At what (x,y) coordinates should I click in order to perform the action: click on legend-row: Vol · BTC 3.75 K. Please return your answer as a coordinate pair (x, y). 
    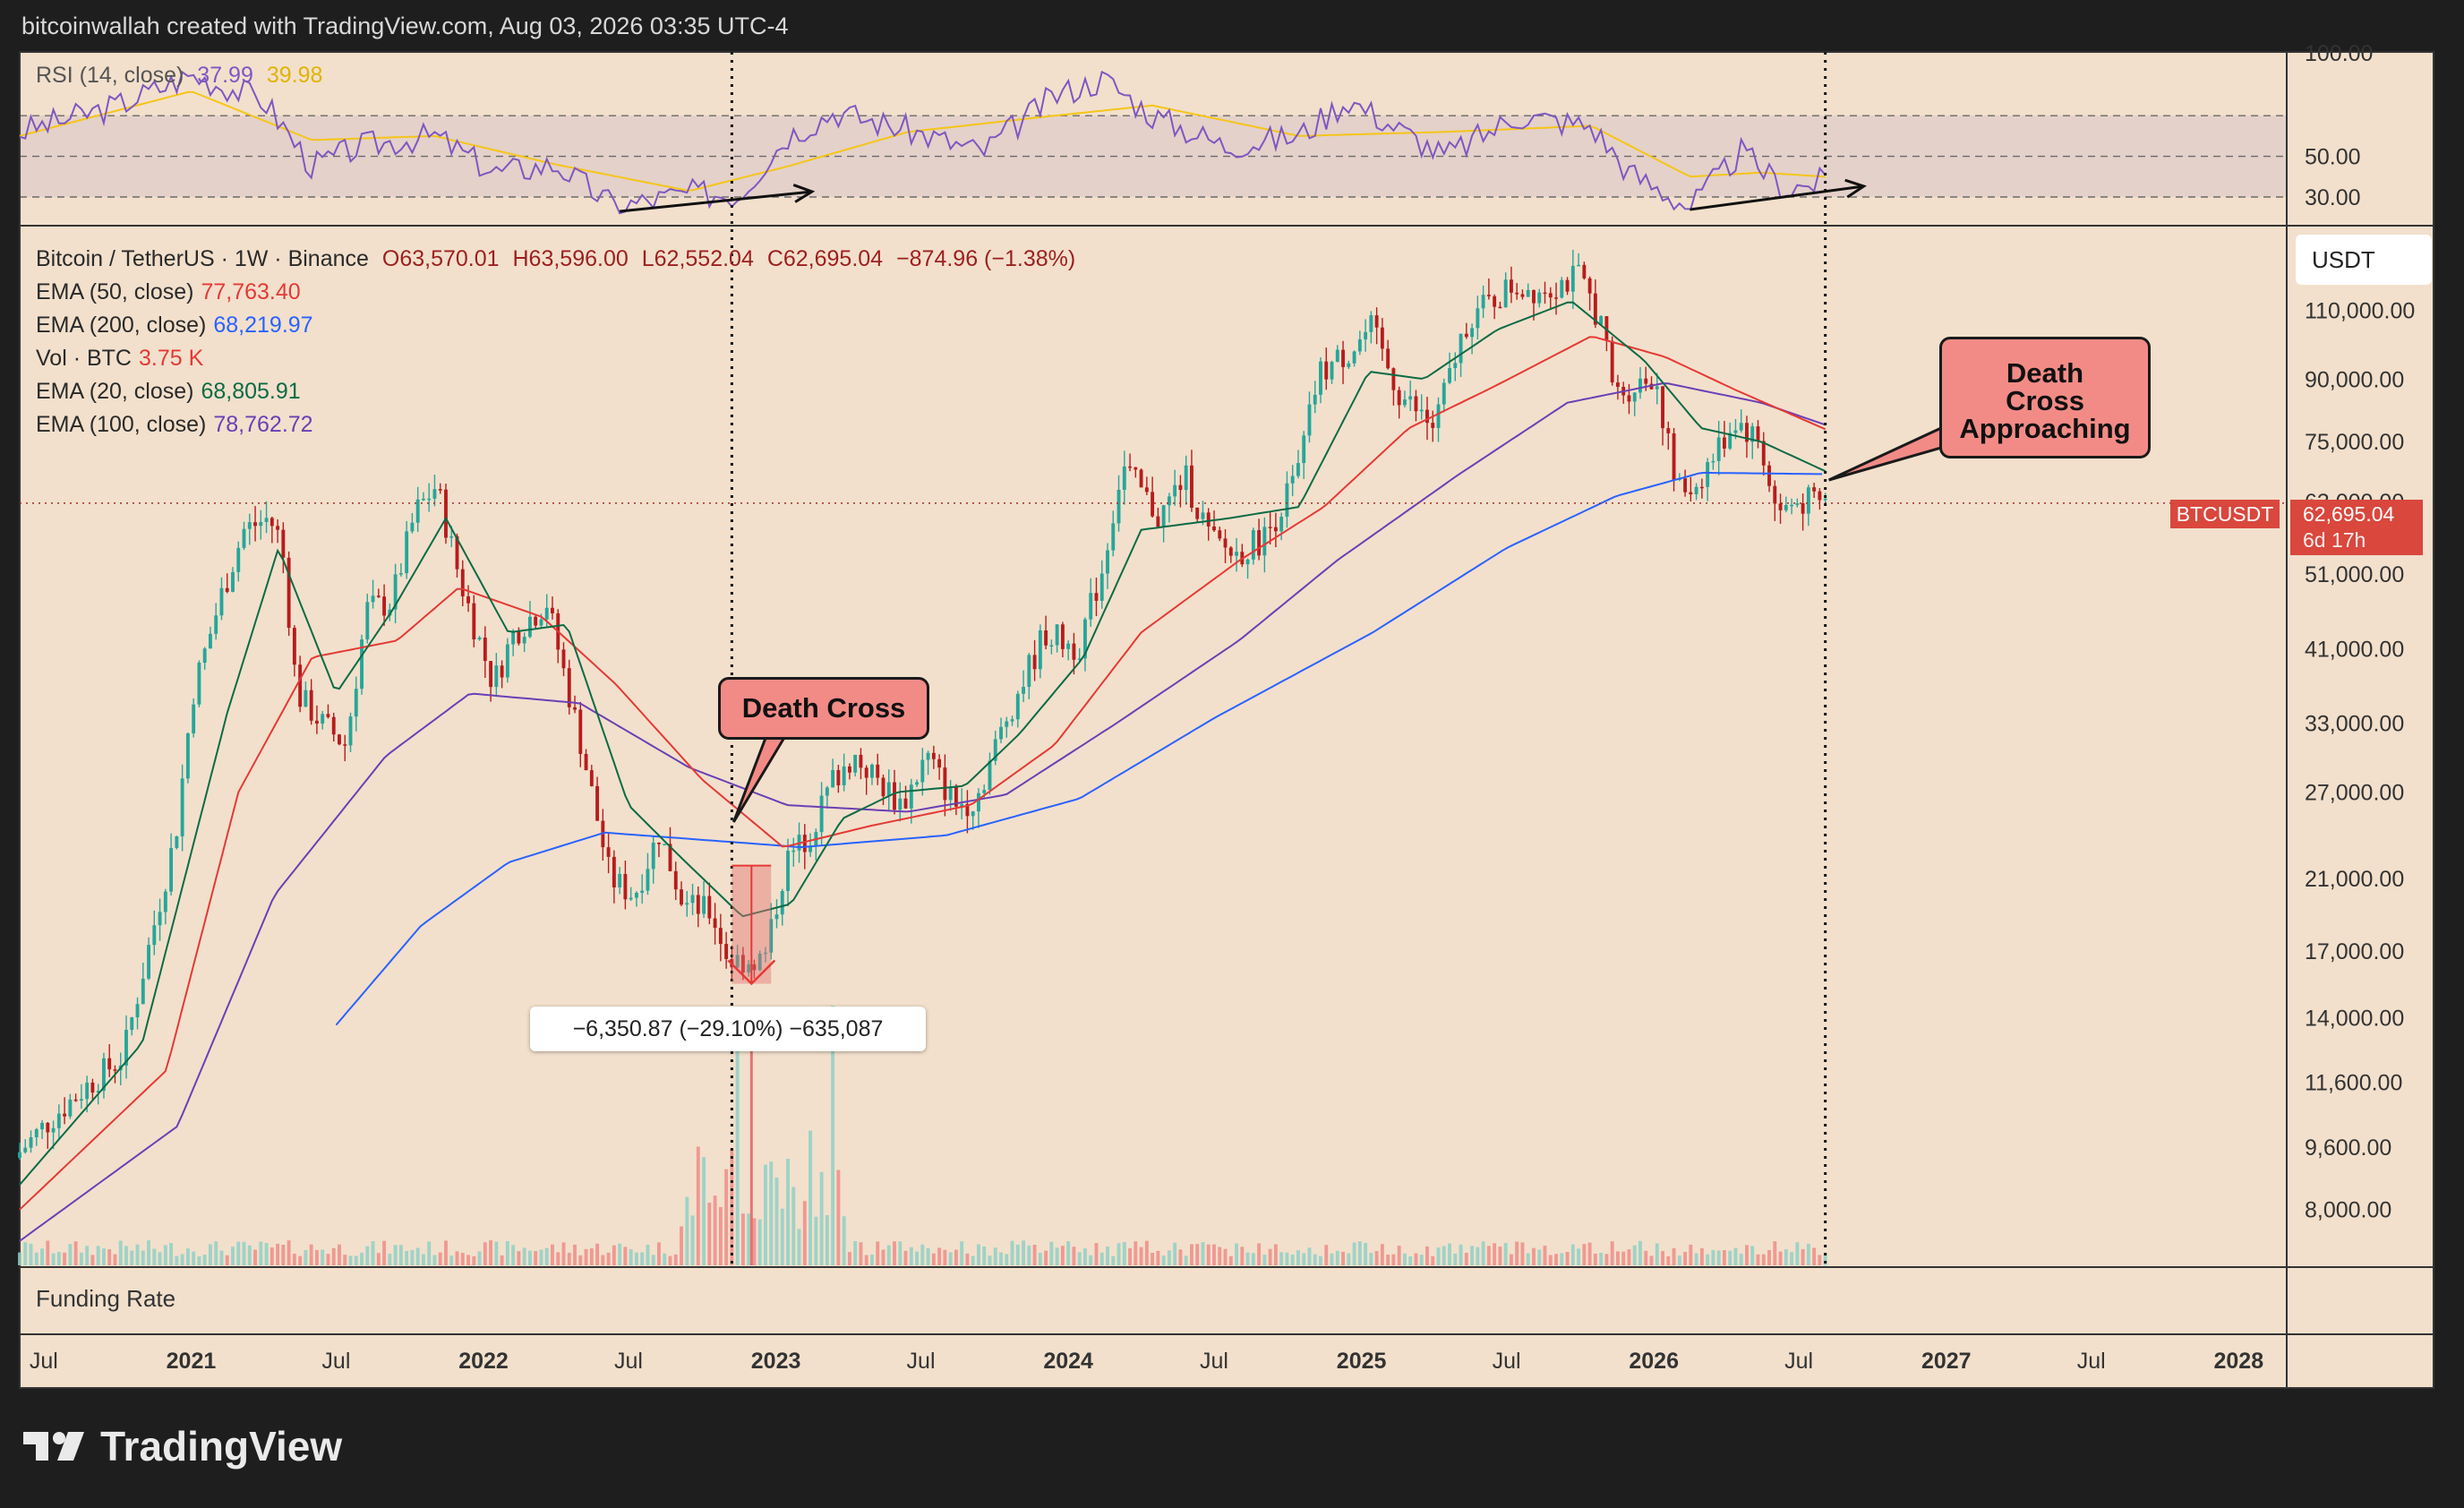
    Looking at the image, I should click on (119, 359).